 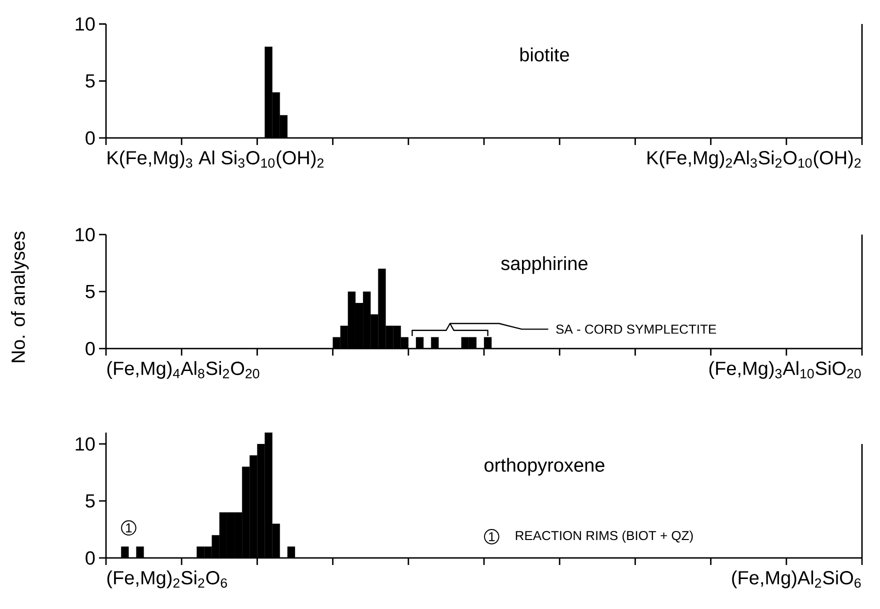 I want to click on annotation: SA - CORD SYMPLECTITE, so click(x=636, y=329).